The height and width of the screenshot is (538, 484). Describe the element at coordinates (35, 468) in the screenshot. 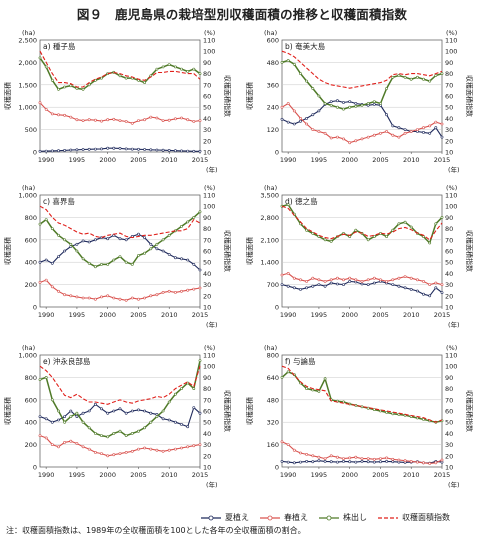

I see `y-tick-label: 0` at that location.